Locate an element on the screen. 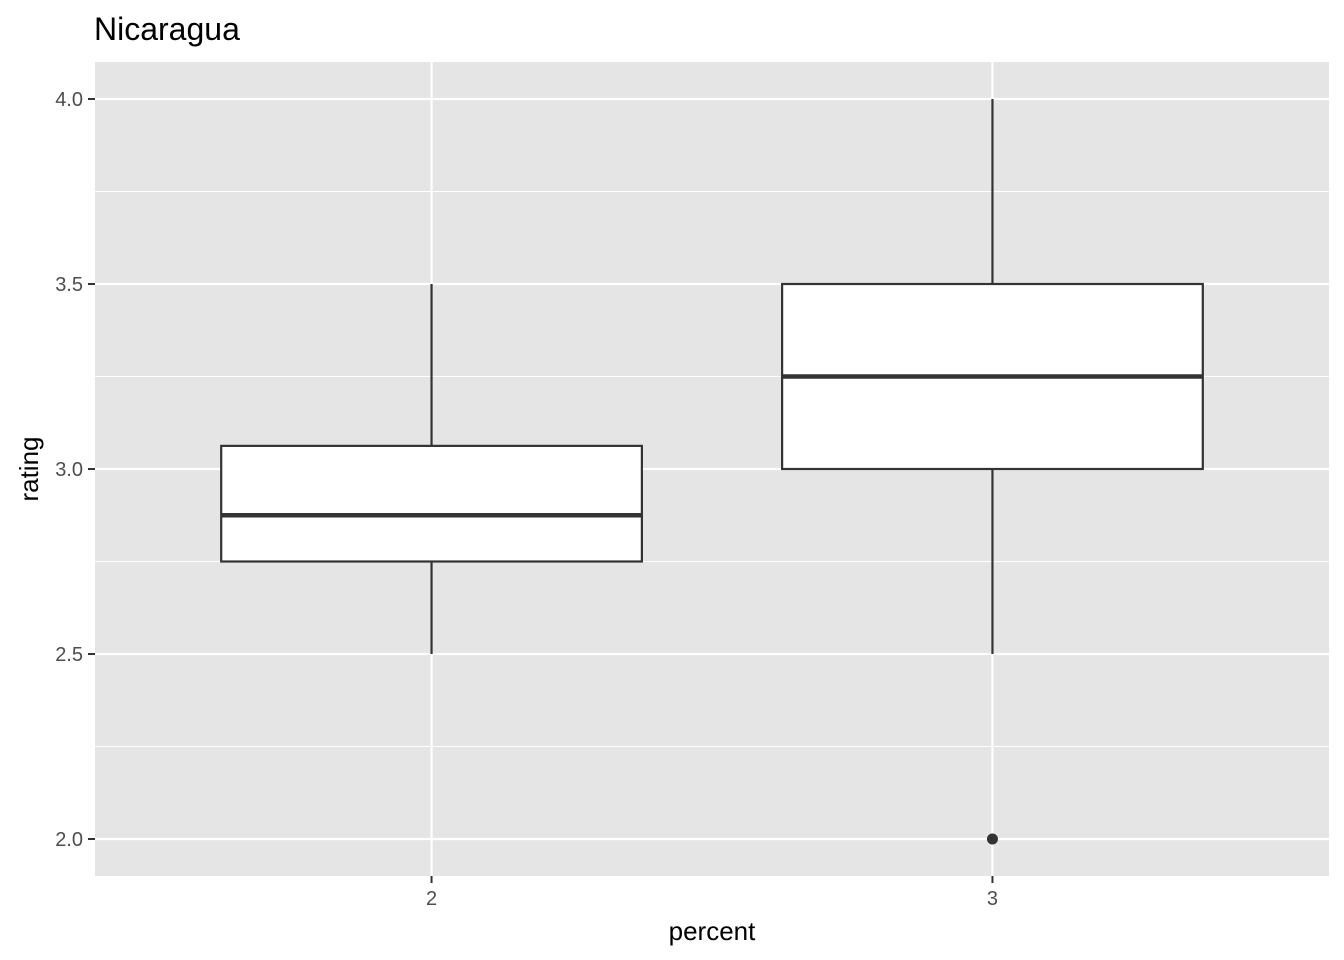 The height and width of the screenshot is (960, 1344). y-axis: 2.0 2.5 3.0 3.5 4.0 is located at coordinates (75, 470).